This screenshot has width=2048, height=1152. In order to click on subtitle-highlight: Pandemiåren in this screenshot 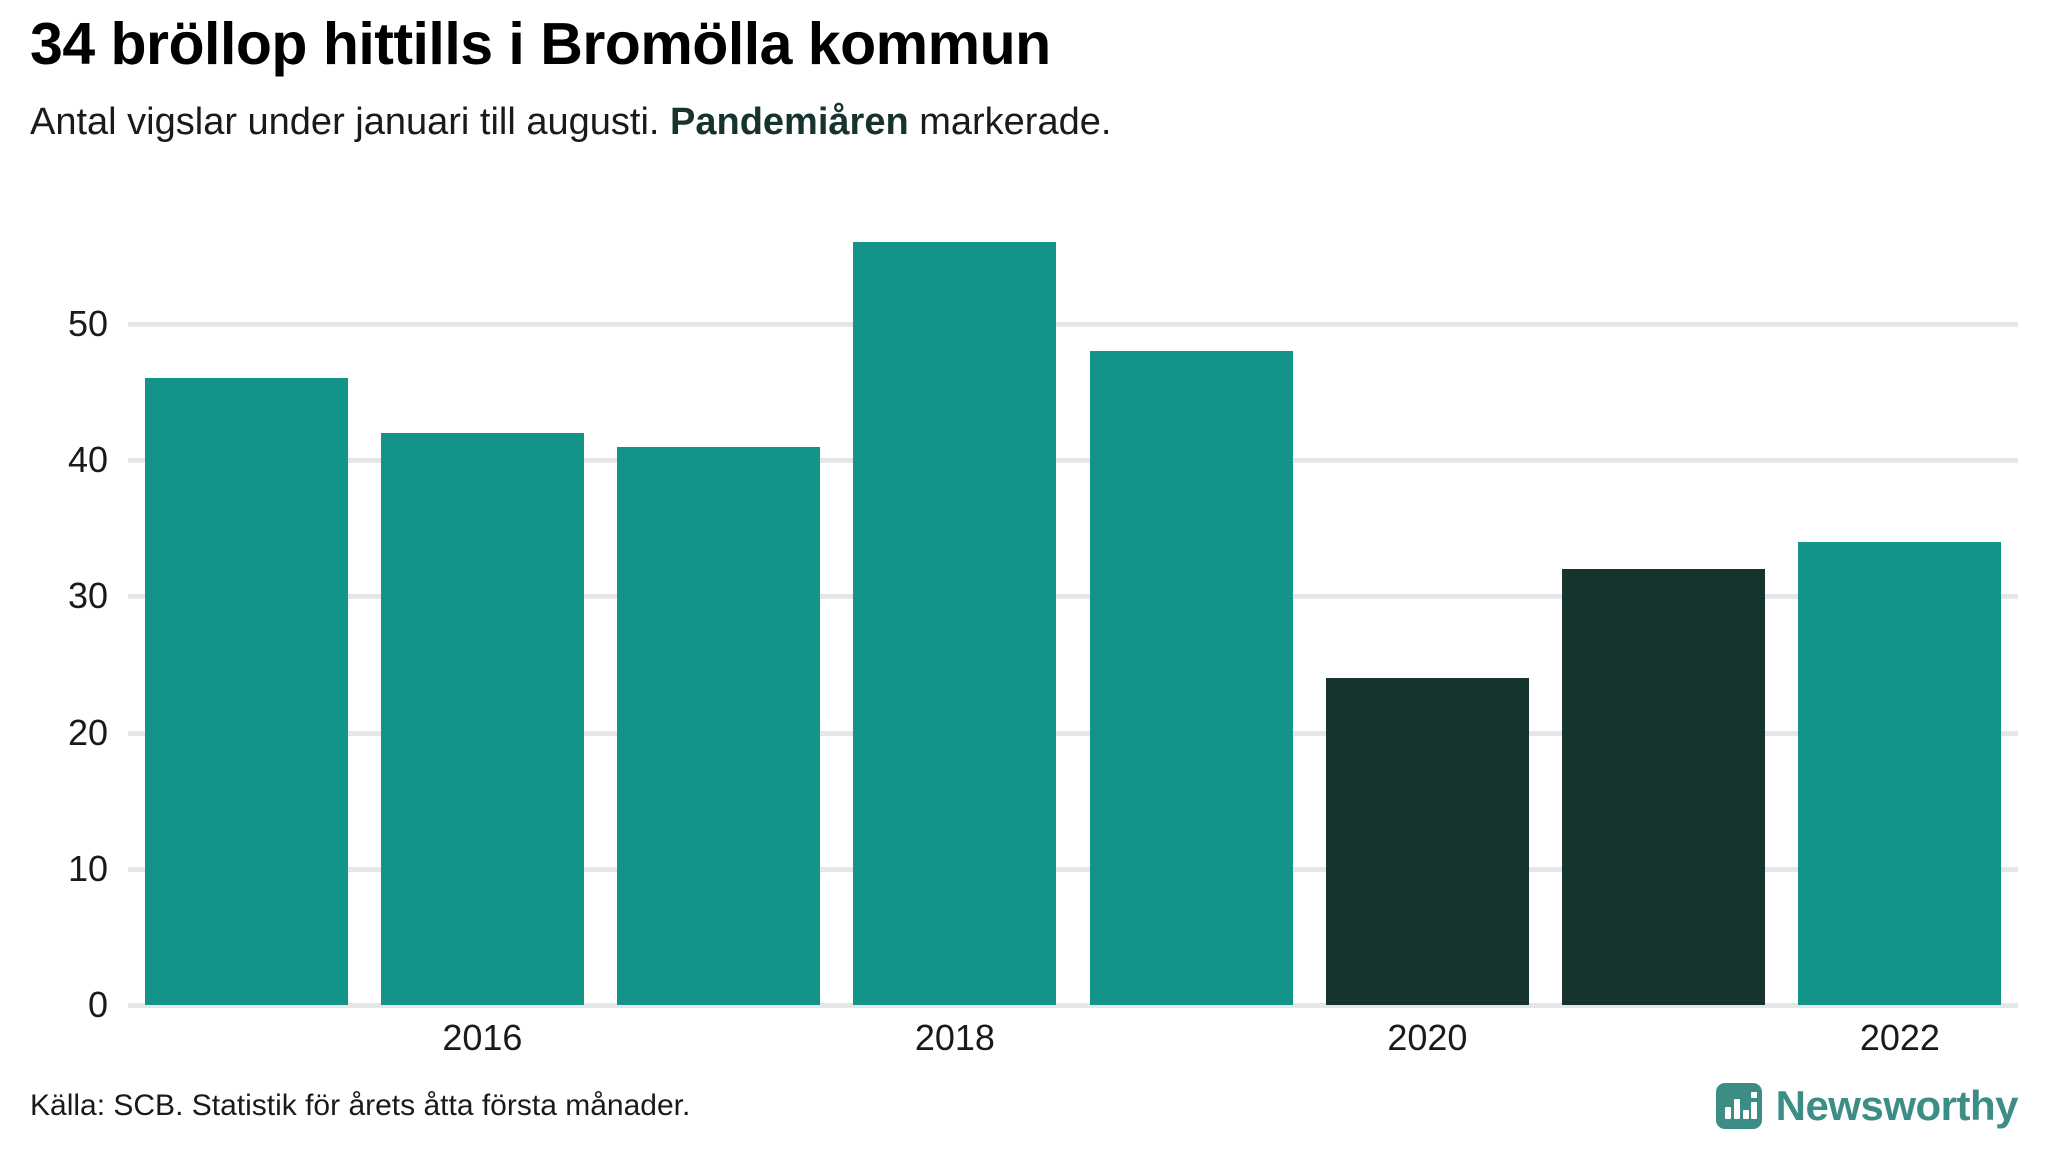, I will do `click(789, 121)`.